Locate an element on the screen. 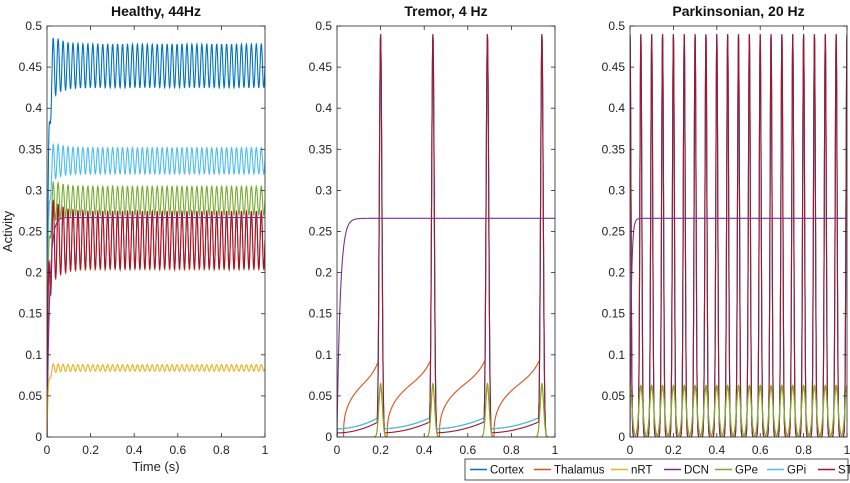 Image resolution: width=850 pixels, height=483 pixels. series-line-stn is located at coordinates (156, 318).